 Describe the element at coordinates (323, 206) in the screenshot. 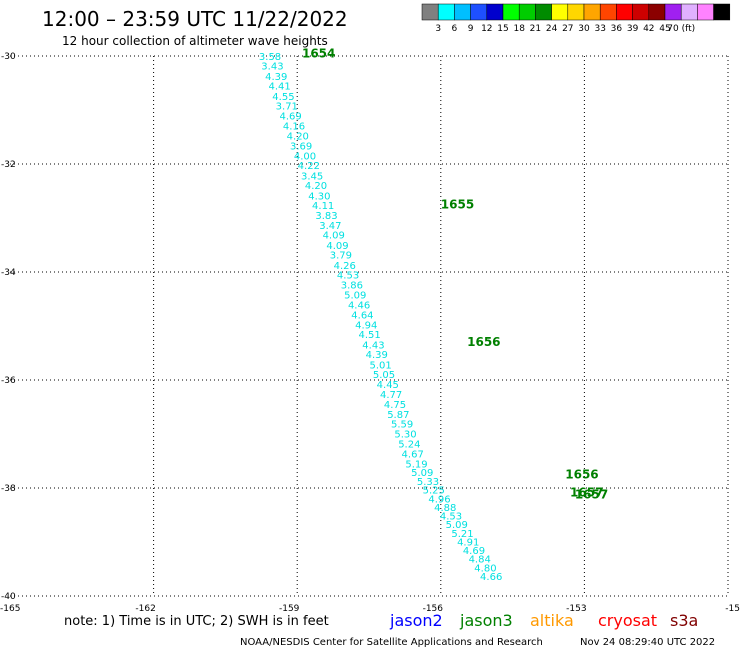

I see `wave-height-value: 4.11` at that location.